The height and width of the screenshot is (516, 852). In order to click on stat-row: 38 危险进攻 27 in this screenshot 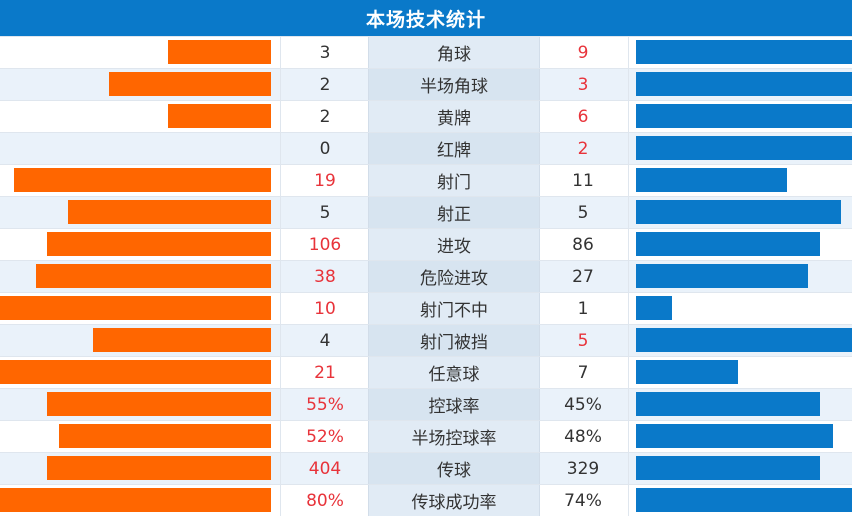, I will do `click(426, 276)`.